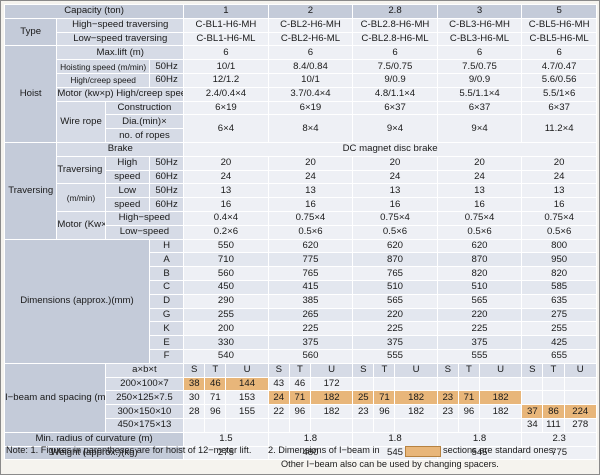 The height and width of the screenshot is (475, 600). Describe the element at coordinates (127, 191) in the screenshot. I see `low-label: Low` at that location.